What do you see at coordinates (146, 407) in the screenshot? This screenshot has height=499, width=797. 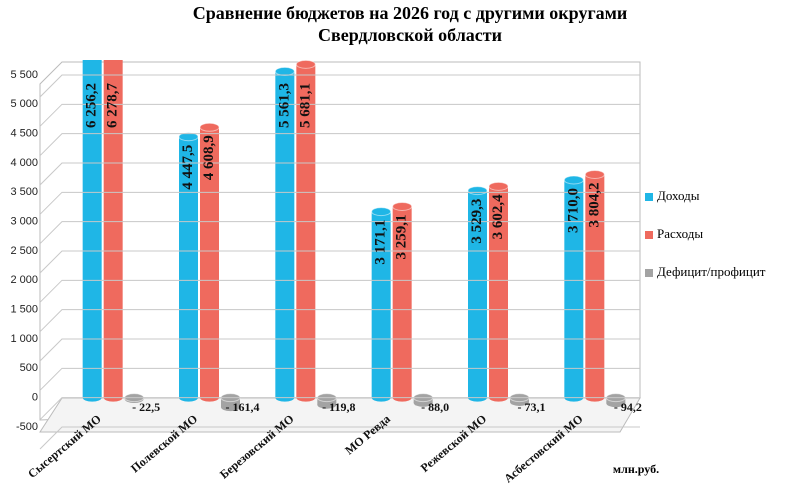 I see `value-label: - 22,5` at bounding box center [146, 407].